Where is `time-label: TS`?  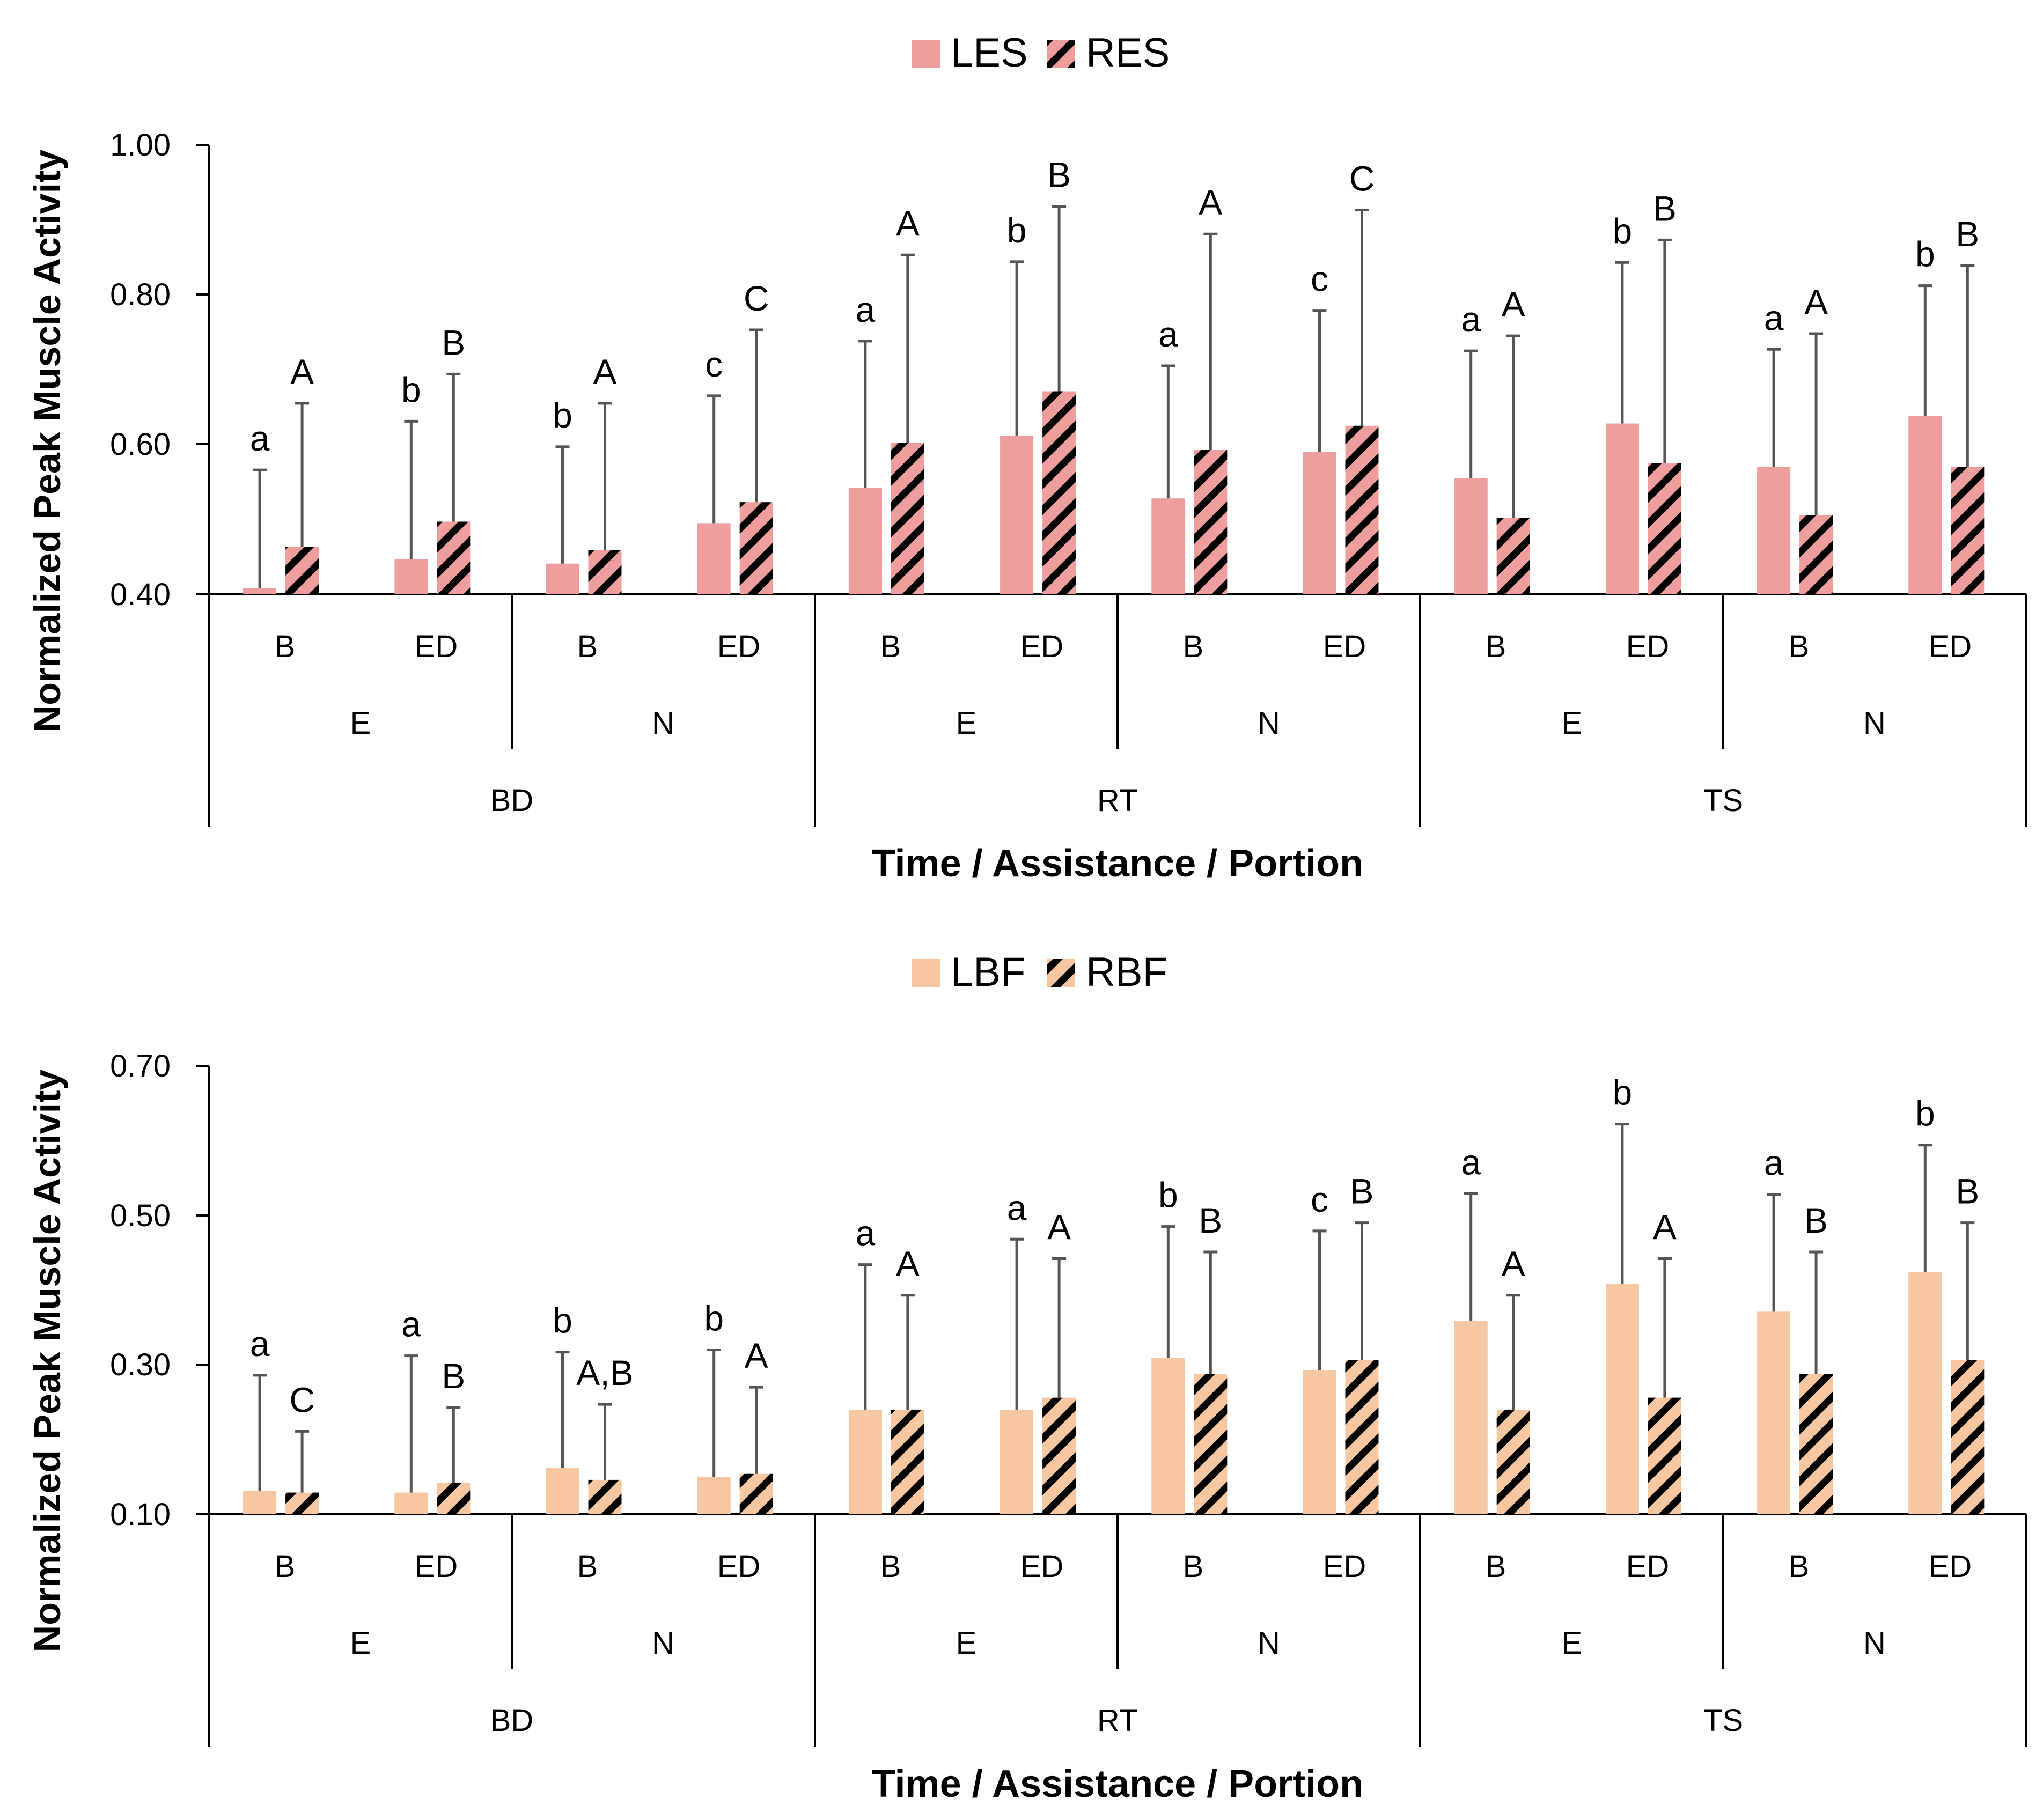 time-label: TS is located at coordinates (1723, 1720).